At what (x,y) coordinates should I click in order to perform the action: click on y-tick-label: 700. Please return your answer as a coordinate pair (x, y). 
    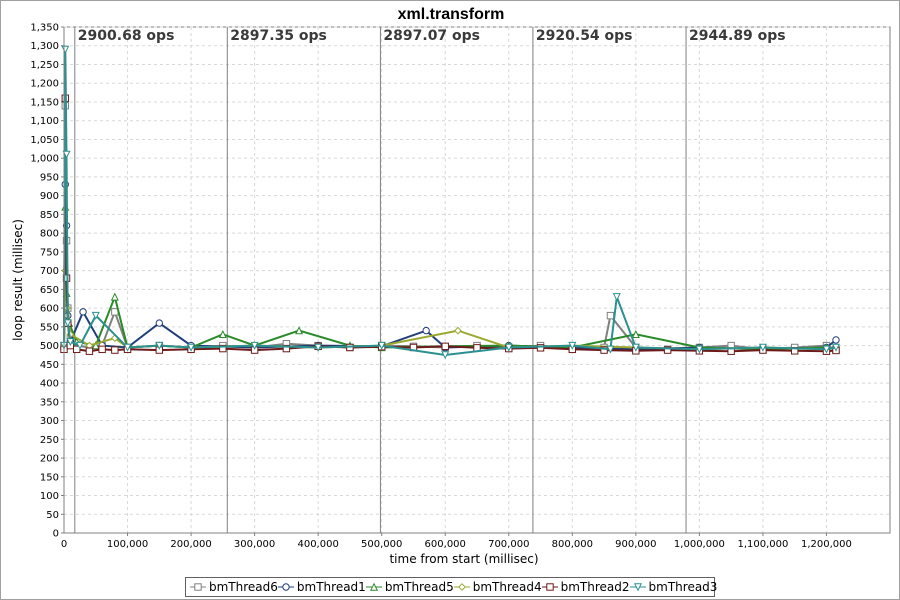
    Looking at the image, I should click on (49, 271).